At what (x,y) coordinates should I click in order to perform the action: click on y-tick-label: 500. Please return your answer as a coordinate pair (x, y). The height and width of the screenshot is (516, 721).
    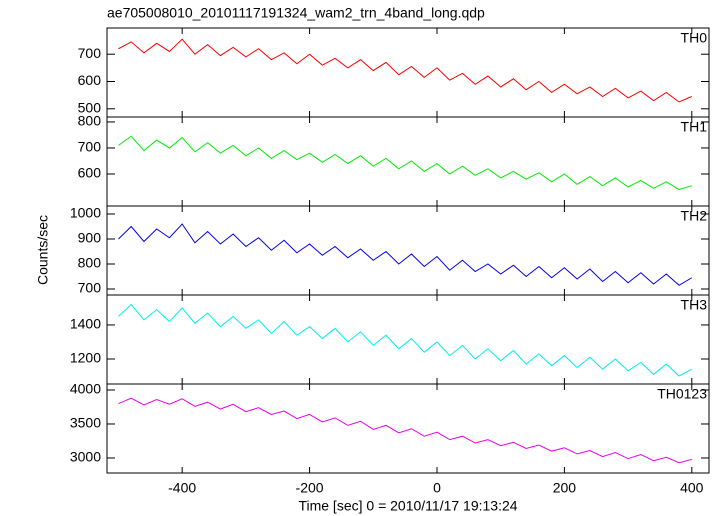
    Looking at the image, I should click on (90, 108).